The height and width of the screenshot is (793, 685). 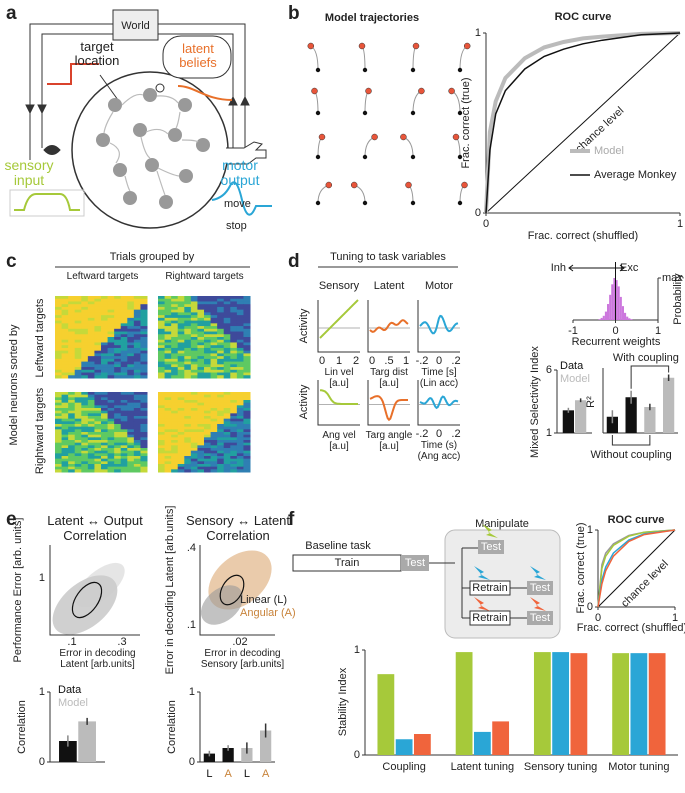 I want to click on y-tick-label: 1, so click(x=357, y=650).